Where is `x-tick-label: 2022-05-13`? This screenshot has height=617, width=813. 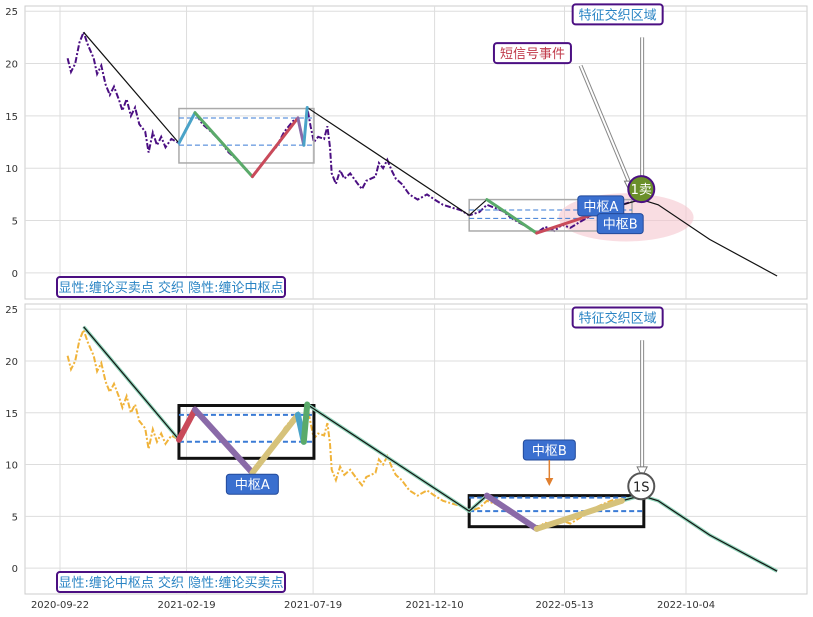
x-tick-label: 2022-05-13 is located at coordinates (564, 605).